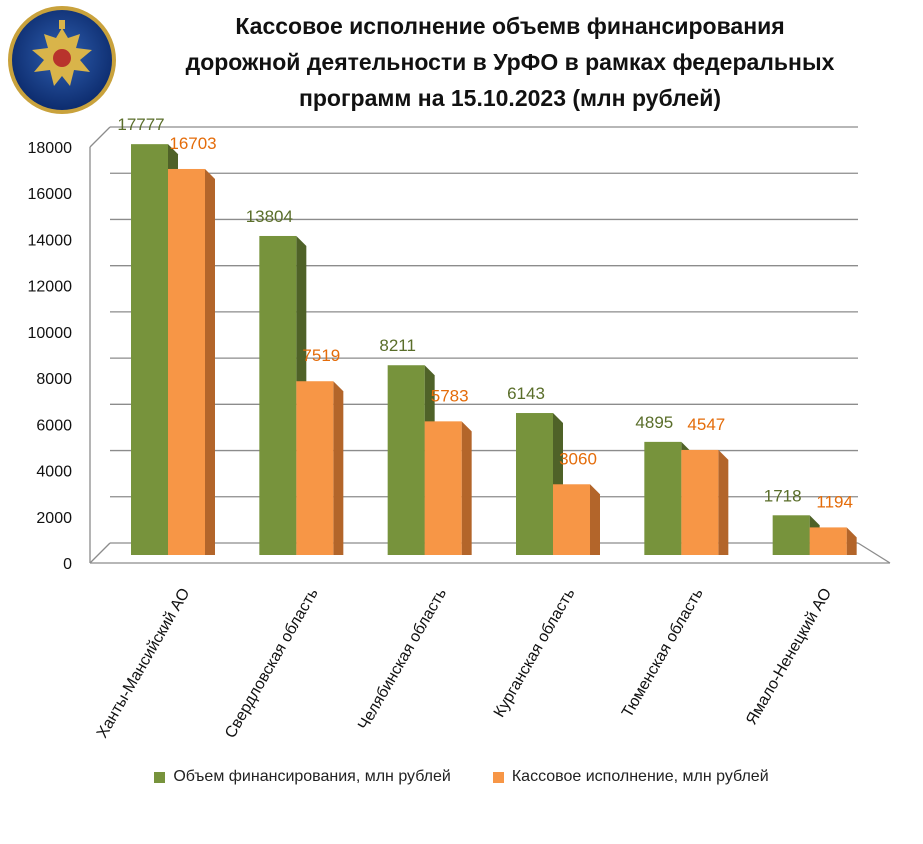 The height and width of the screenshot is (844, 923). I want to click on legend-swatch-financing, so click(160, 777).